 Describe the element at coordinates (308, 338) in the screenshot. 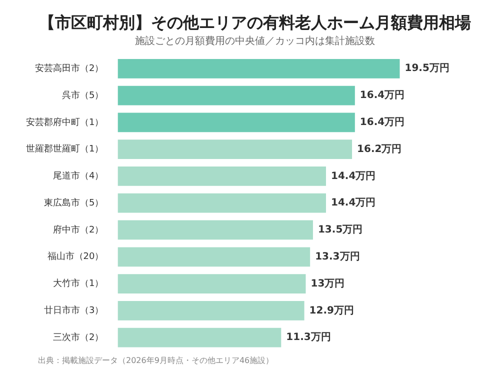

I see `data-label: 11.3万円` at that location.